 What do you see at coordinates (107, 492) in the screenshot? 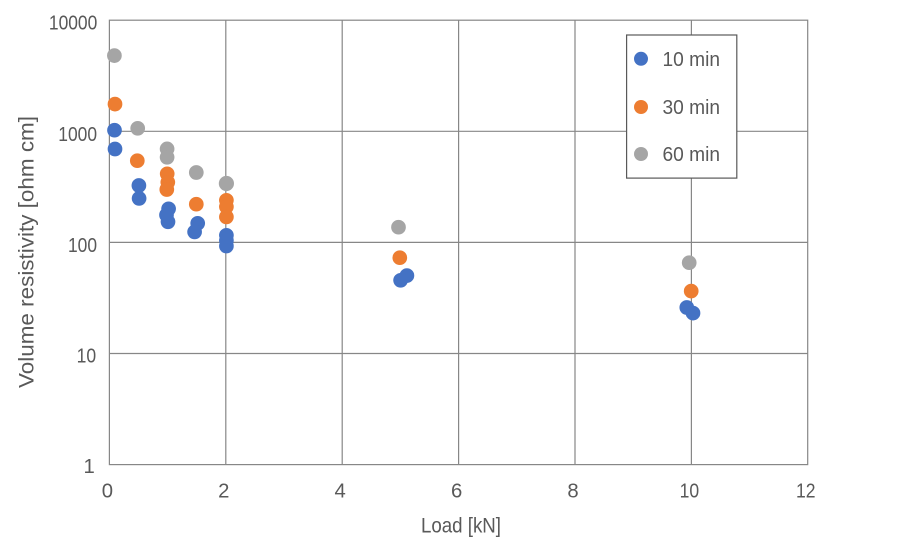
I see `svg-text: 0` at bounding box center [107, 492].